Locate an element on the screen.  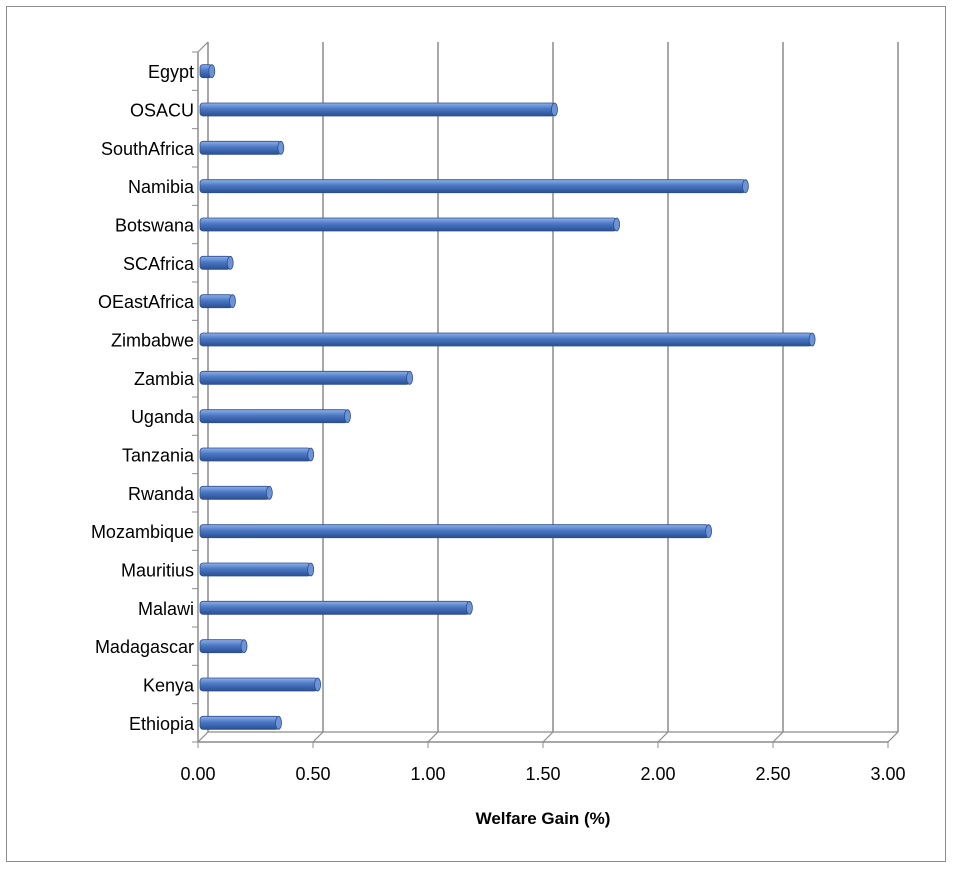
category-label: Namibia is located at coordinates (161, 187).